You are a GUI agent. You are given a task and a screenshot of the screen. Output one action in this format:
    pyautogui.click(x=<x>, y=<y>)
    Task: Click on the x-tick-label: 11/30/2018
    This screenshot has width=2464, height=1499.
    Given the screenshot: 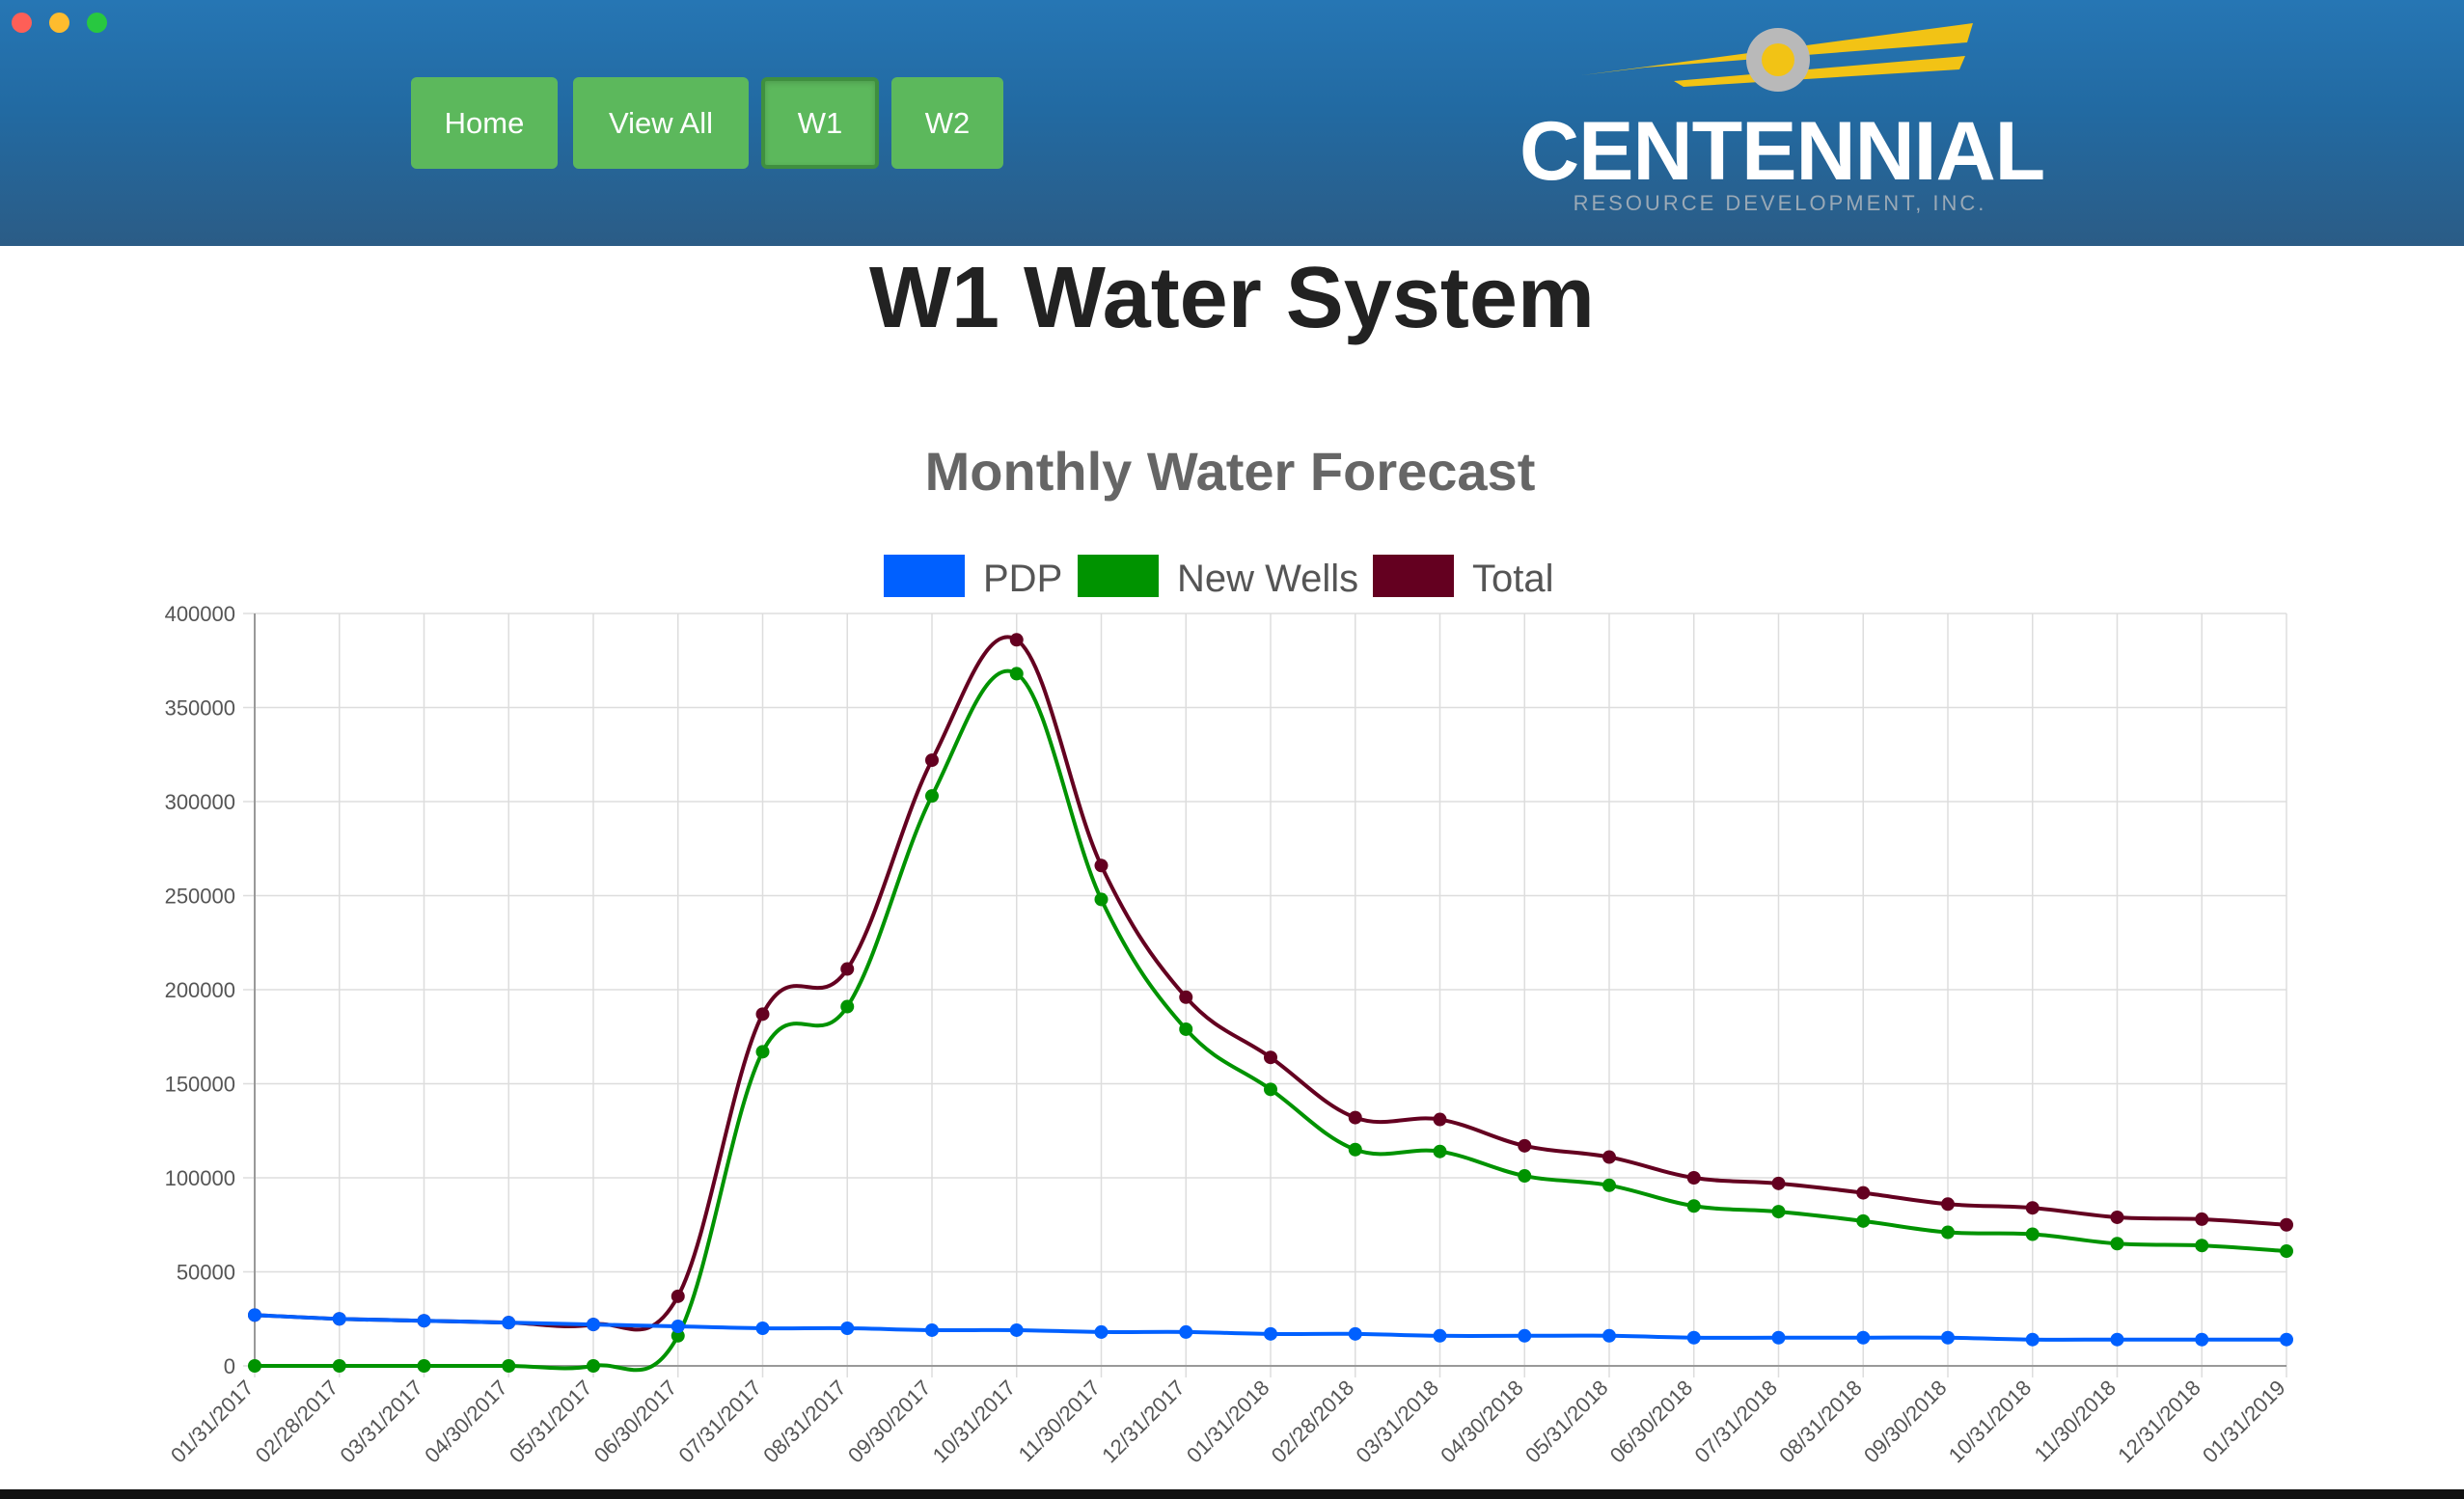 What is the action you would take?
    pyautogui.click(x=2075, y=1421)
    